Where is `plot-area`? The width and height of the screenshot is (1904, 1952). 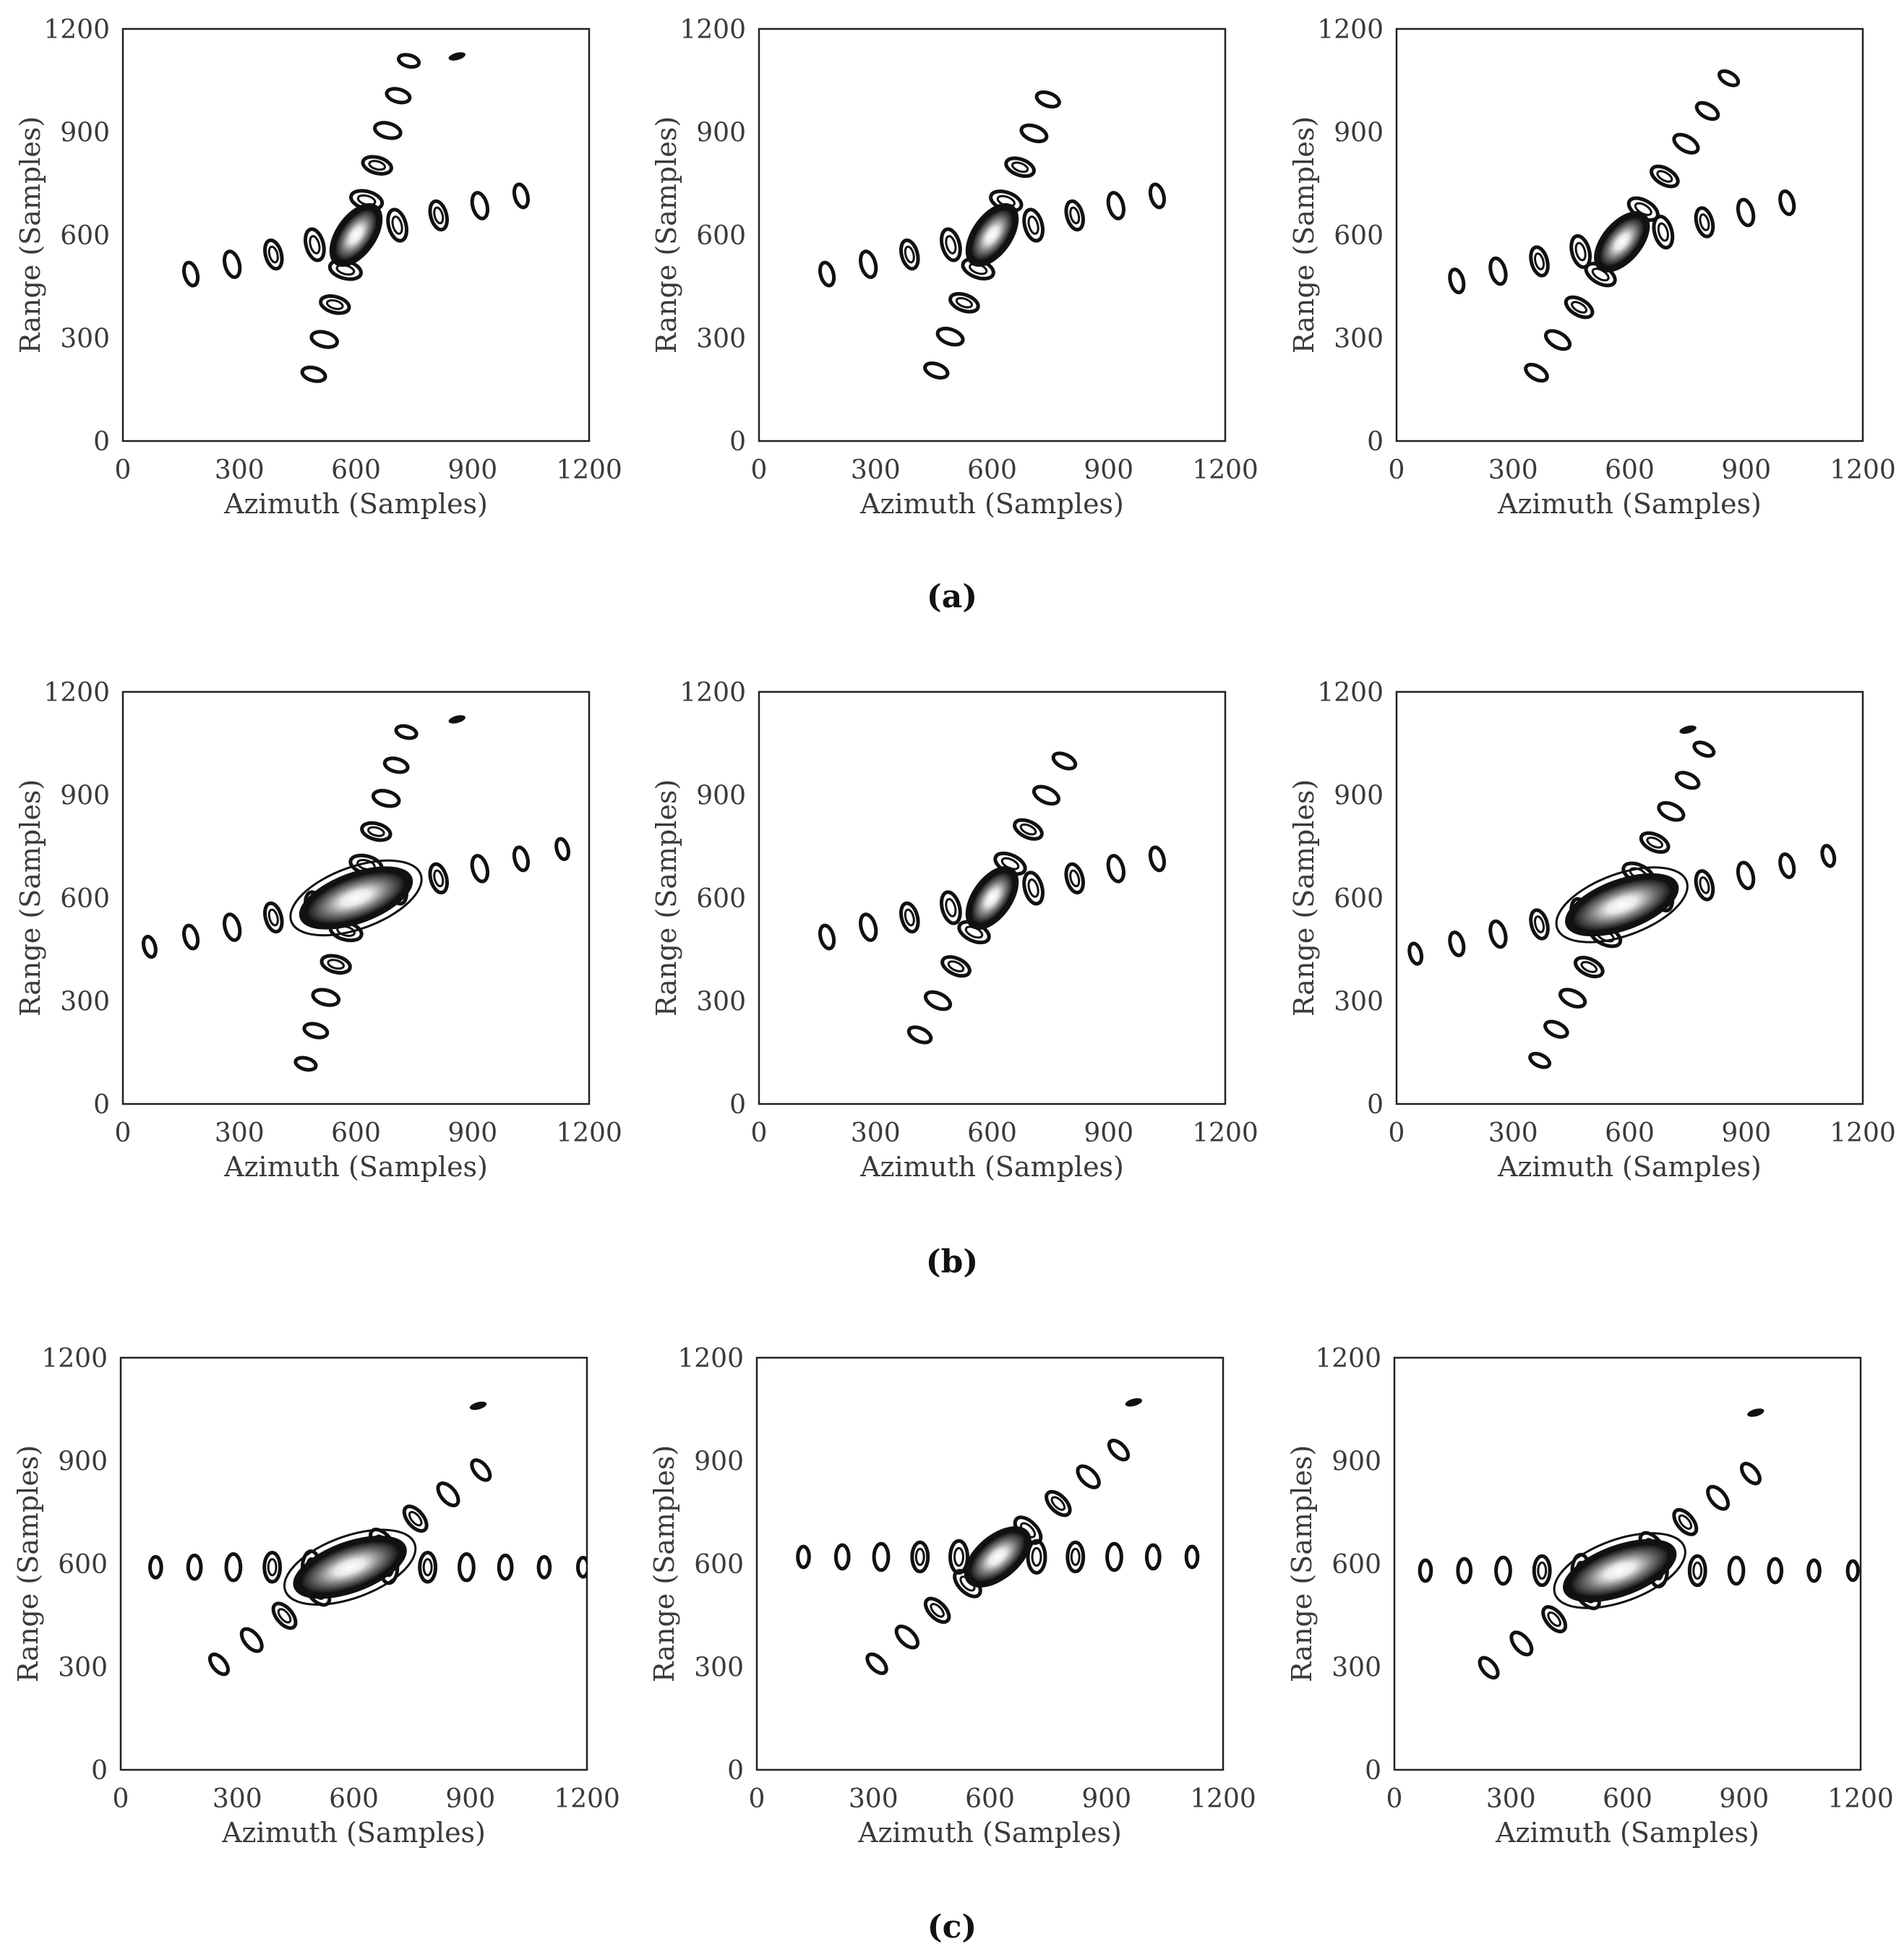
plot-area is located at coordinates (356, 893).